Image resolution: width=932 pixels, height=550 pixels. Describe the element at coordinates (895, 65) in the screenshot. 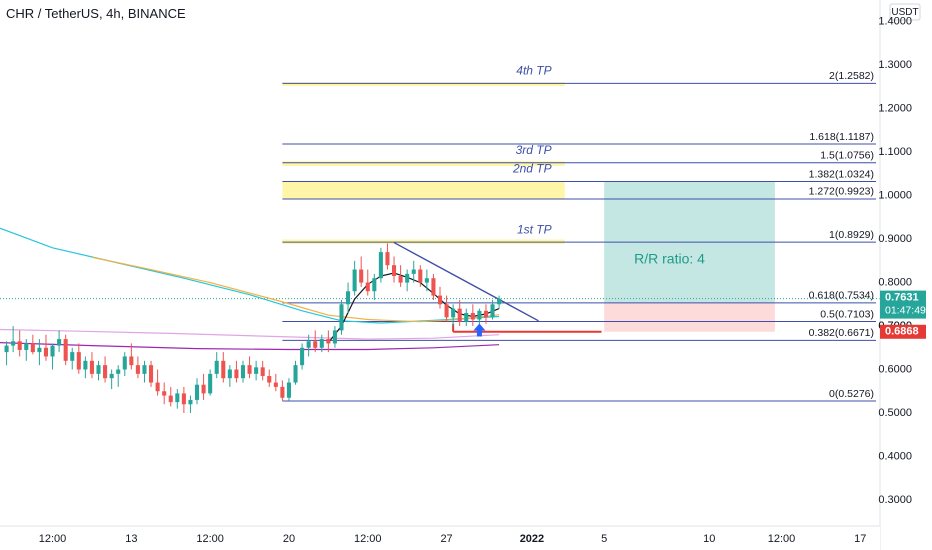

I see `price-tick-label: 1.3000` at that location.